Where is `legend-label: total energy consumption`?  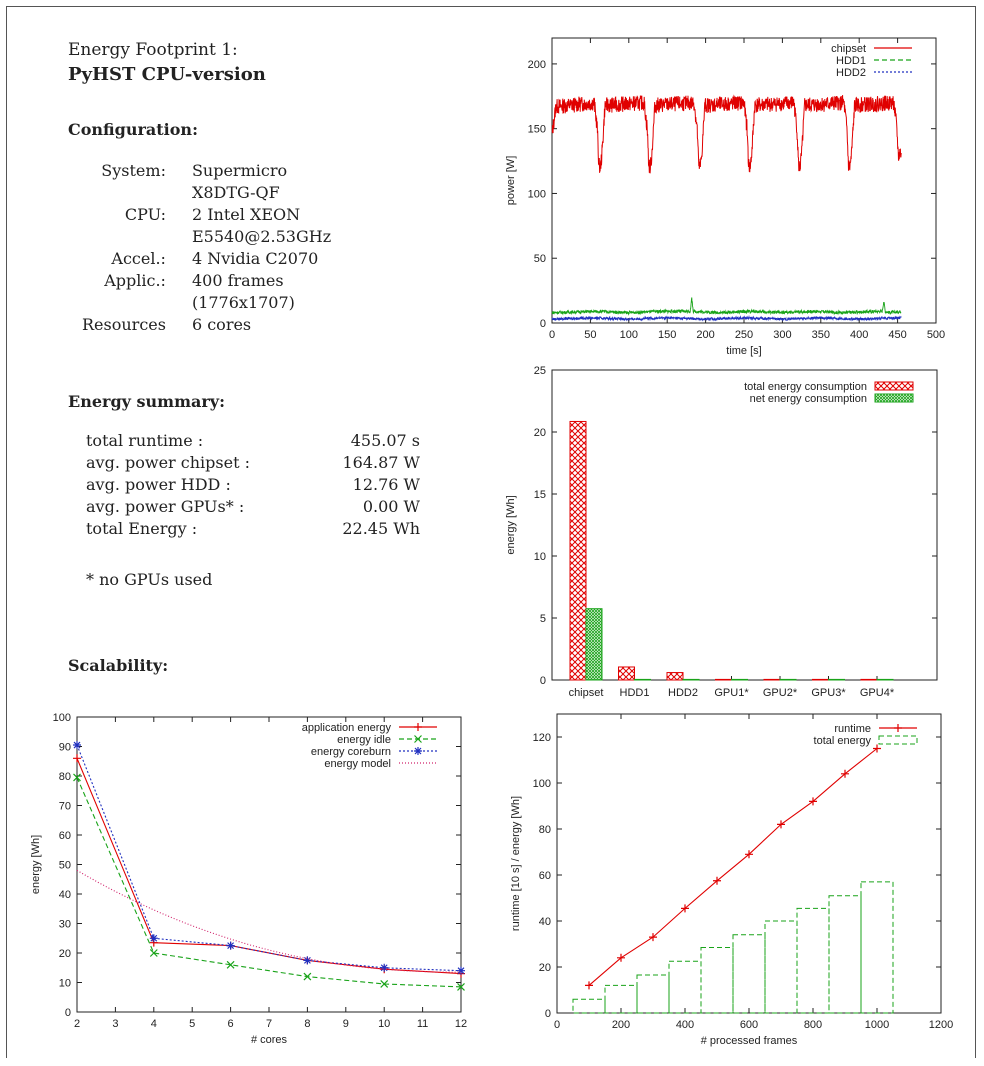 legend-label: total energy consumption is located at coordinates (805, 387).